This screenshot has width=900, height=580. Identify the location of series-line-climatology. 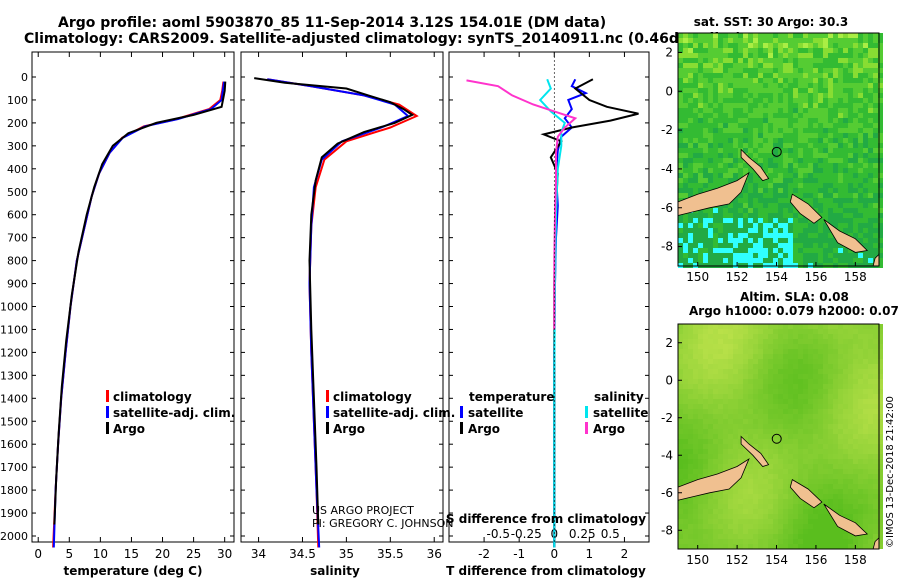
(343, 313).